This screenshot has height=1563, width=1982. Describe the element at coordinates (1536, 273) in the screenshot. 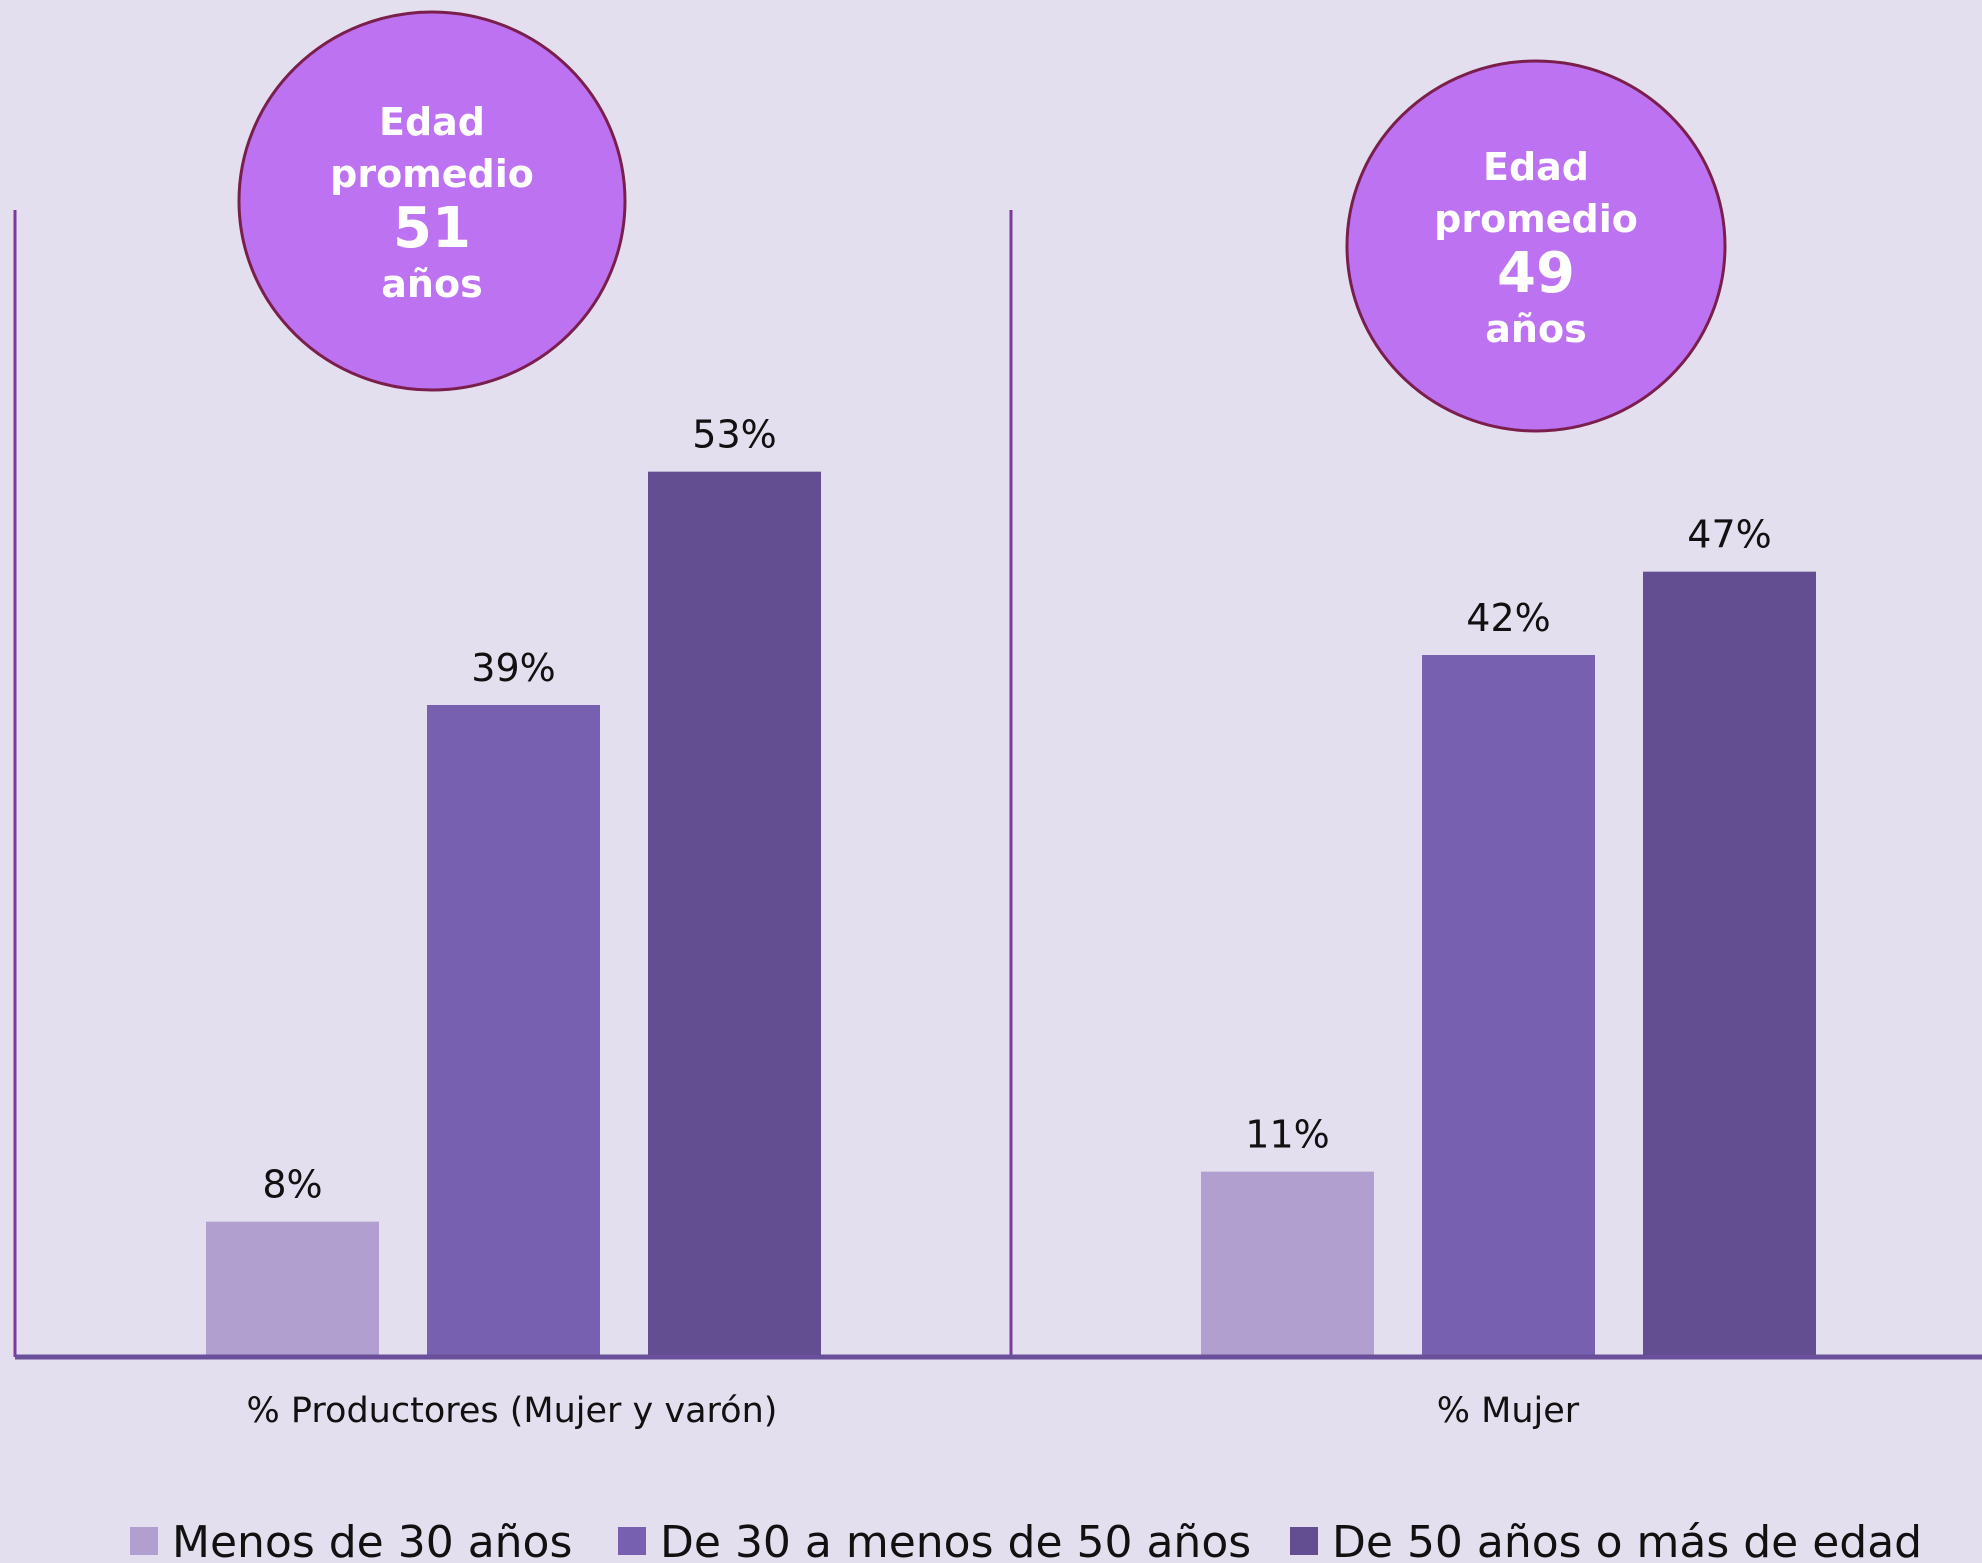

I see `bubble-value-2: 49` at that location.